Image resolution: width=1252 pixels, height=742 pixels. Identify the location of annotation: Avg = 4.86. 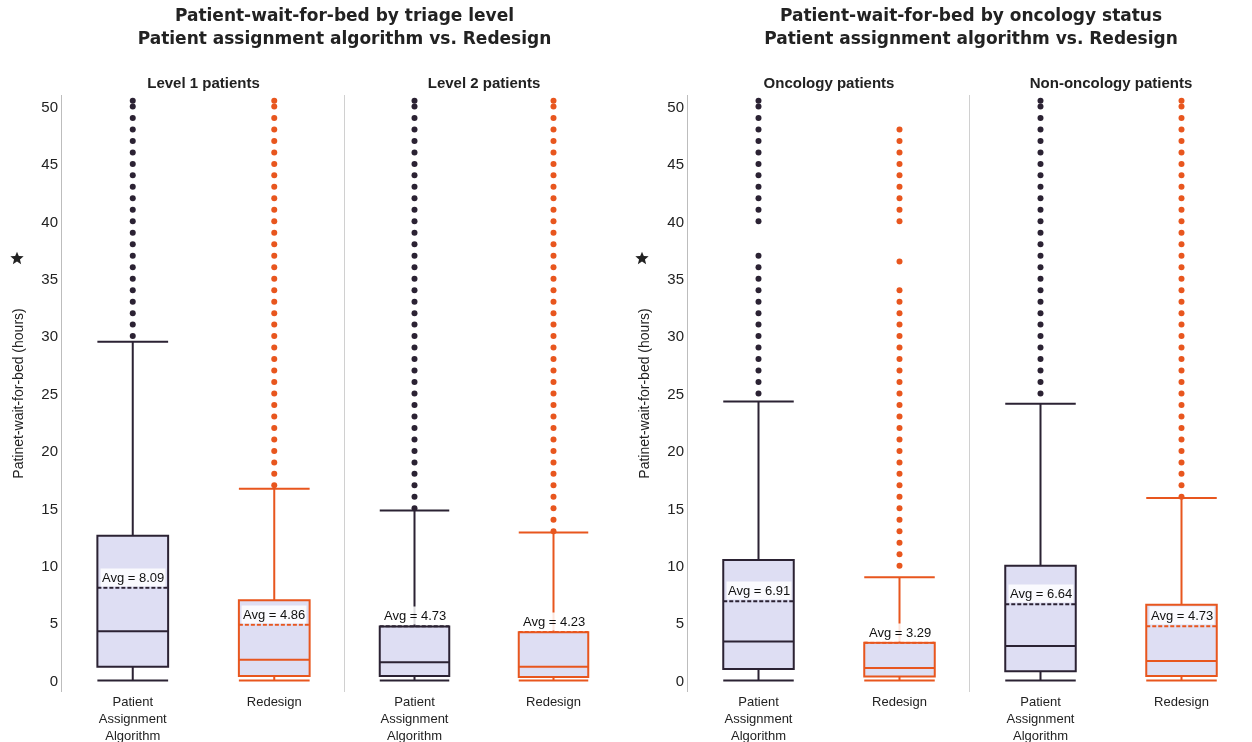
(274, 614).